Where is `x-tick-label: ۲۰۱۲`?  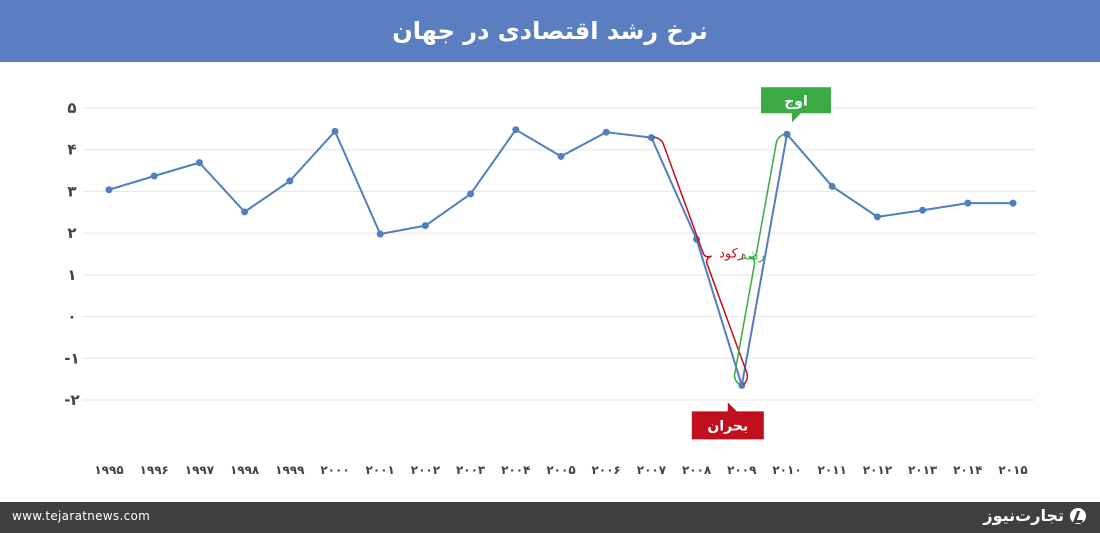
x-tick-label: ۲۰۱۲ is located at coordinates (878, 470).